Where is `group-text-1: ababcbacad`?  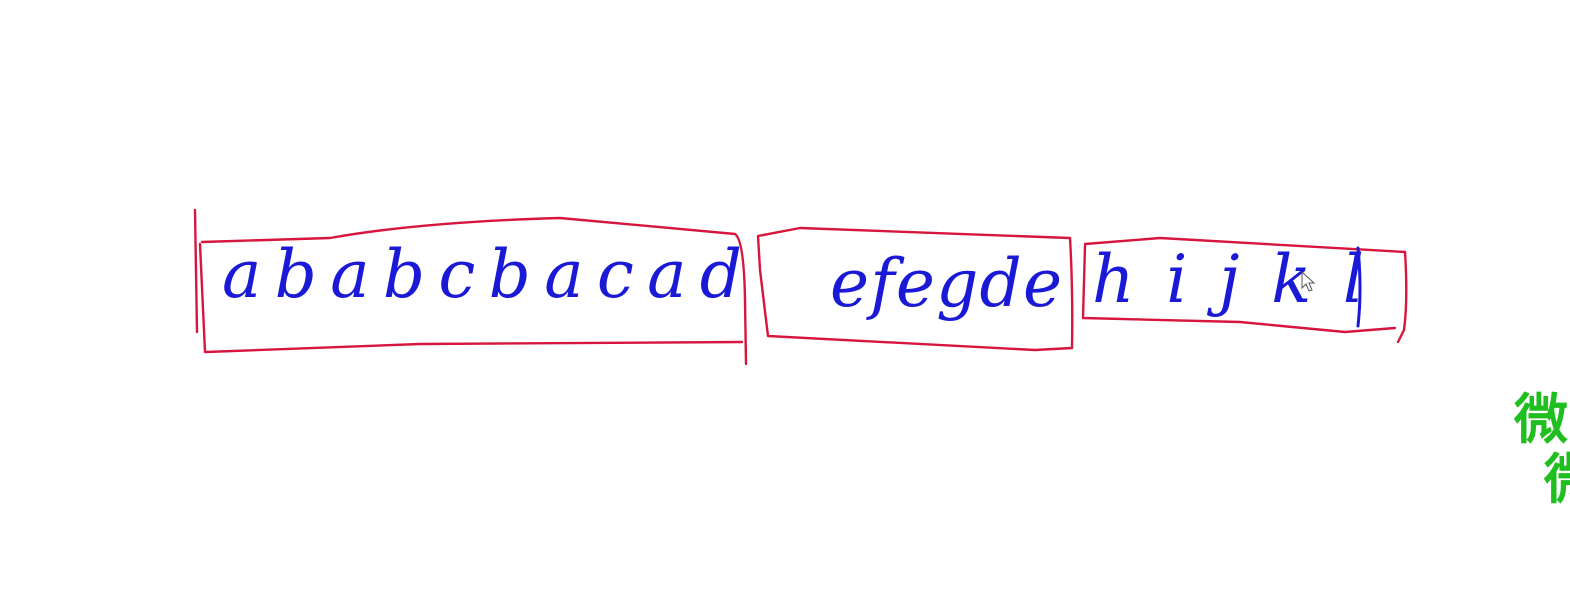
group-text-1: ababcbacad is located at coordinates (482, 274).